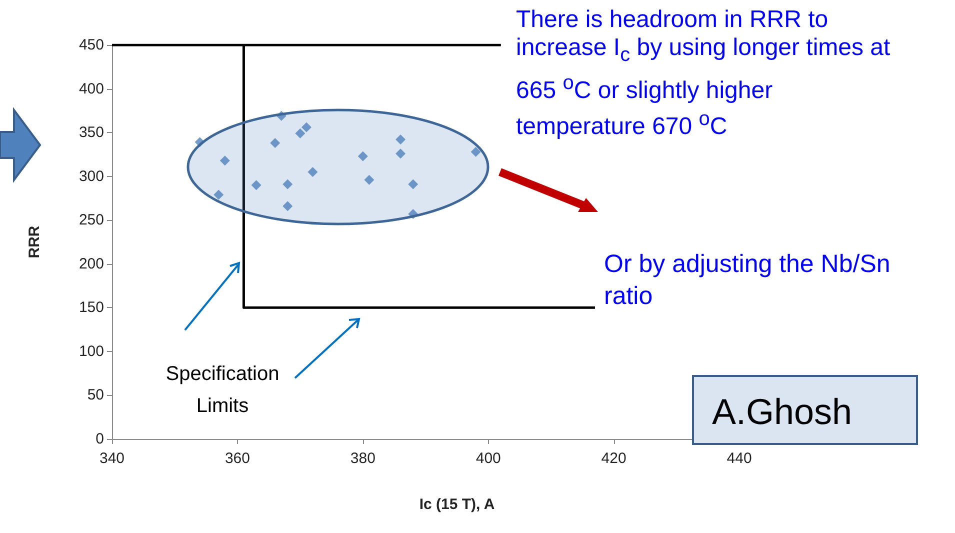 This screenshot has width=955, height=533. What do you see at coordinates (488, 458) in the screenshot?
I see `x-tick-label: 400` at bounding box center [488, 458].